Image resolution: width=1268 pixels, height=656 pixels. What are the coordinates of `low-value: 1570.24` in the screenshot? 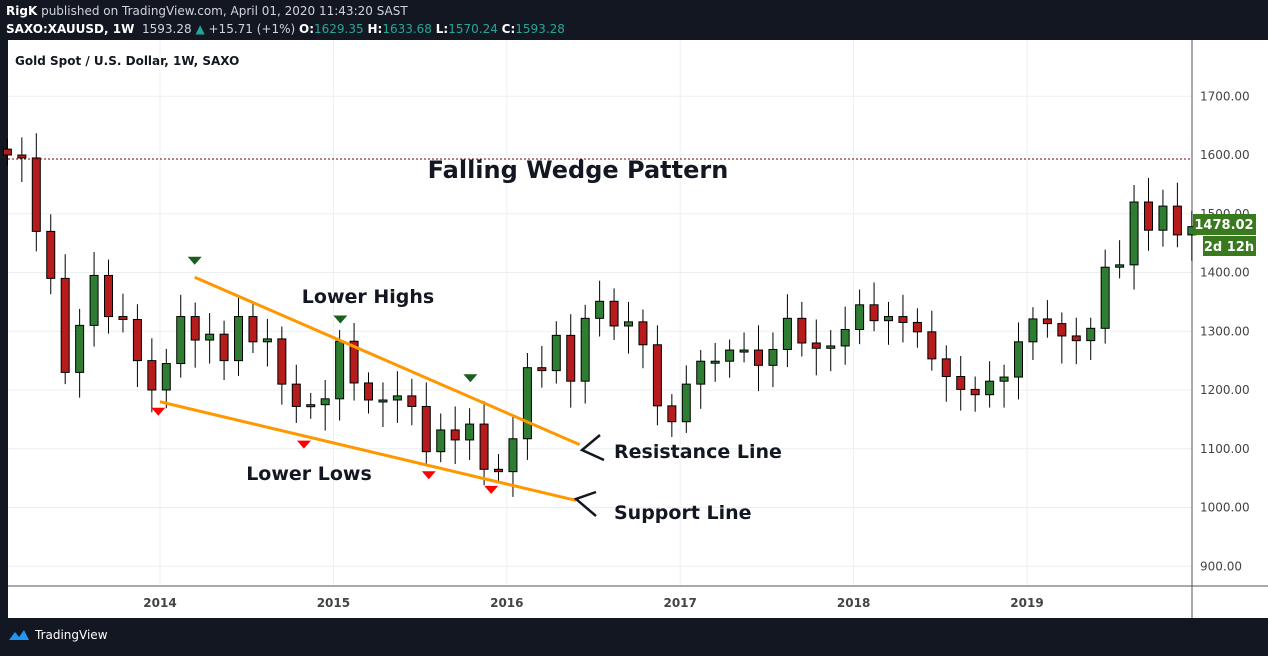 It's located at (473, 29).